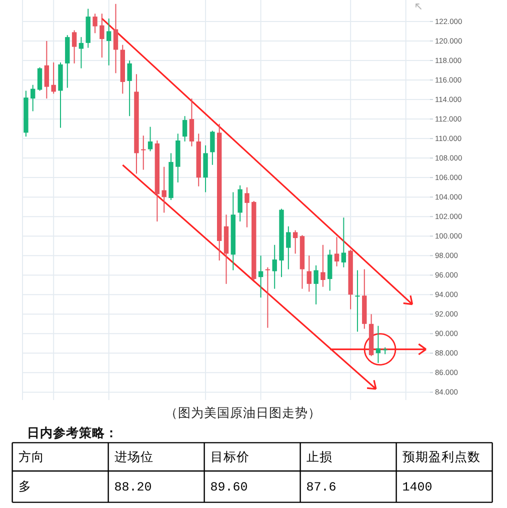 The width and height of the screenshot is (507, 508). I want to click on category-label: 目标价, so click(230, 457).